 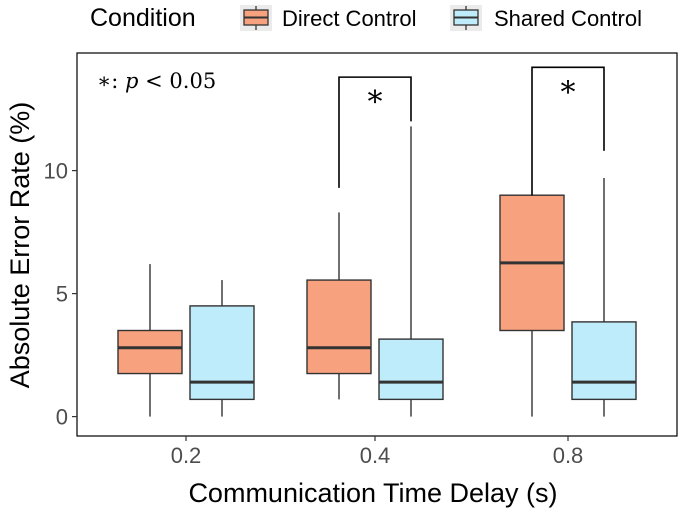 I want to click on legend-title: Condition, so click(x=143, y=18).